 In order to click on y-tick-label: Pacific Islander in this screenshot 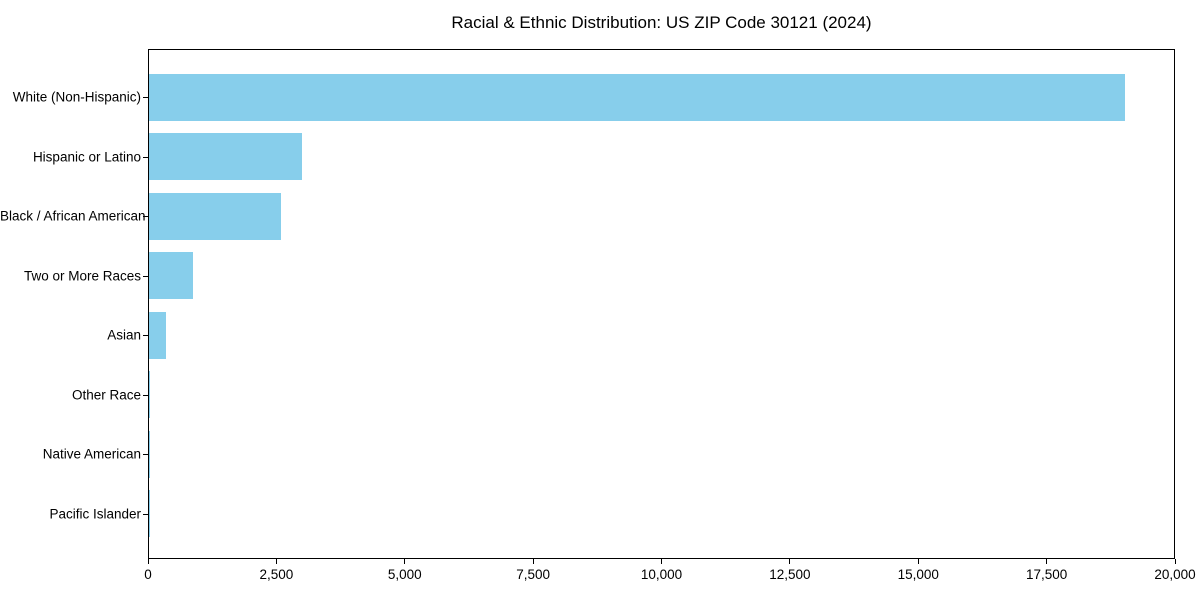, I will do `click(95, 513)`.